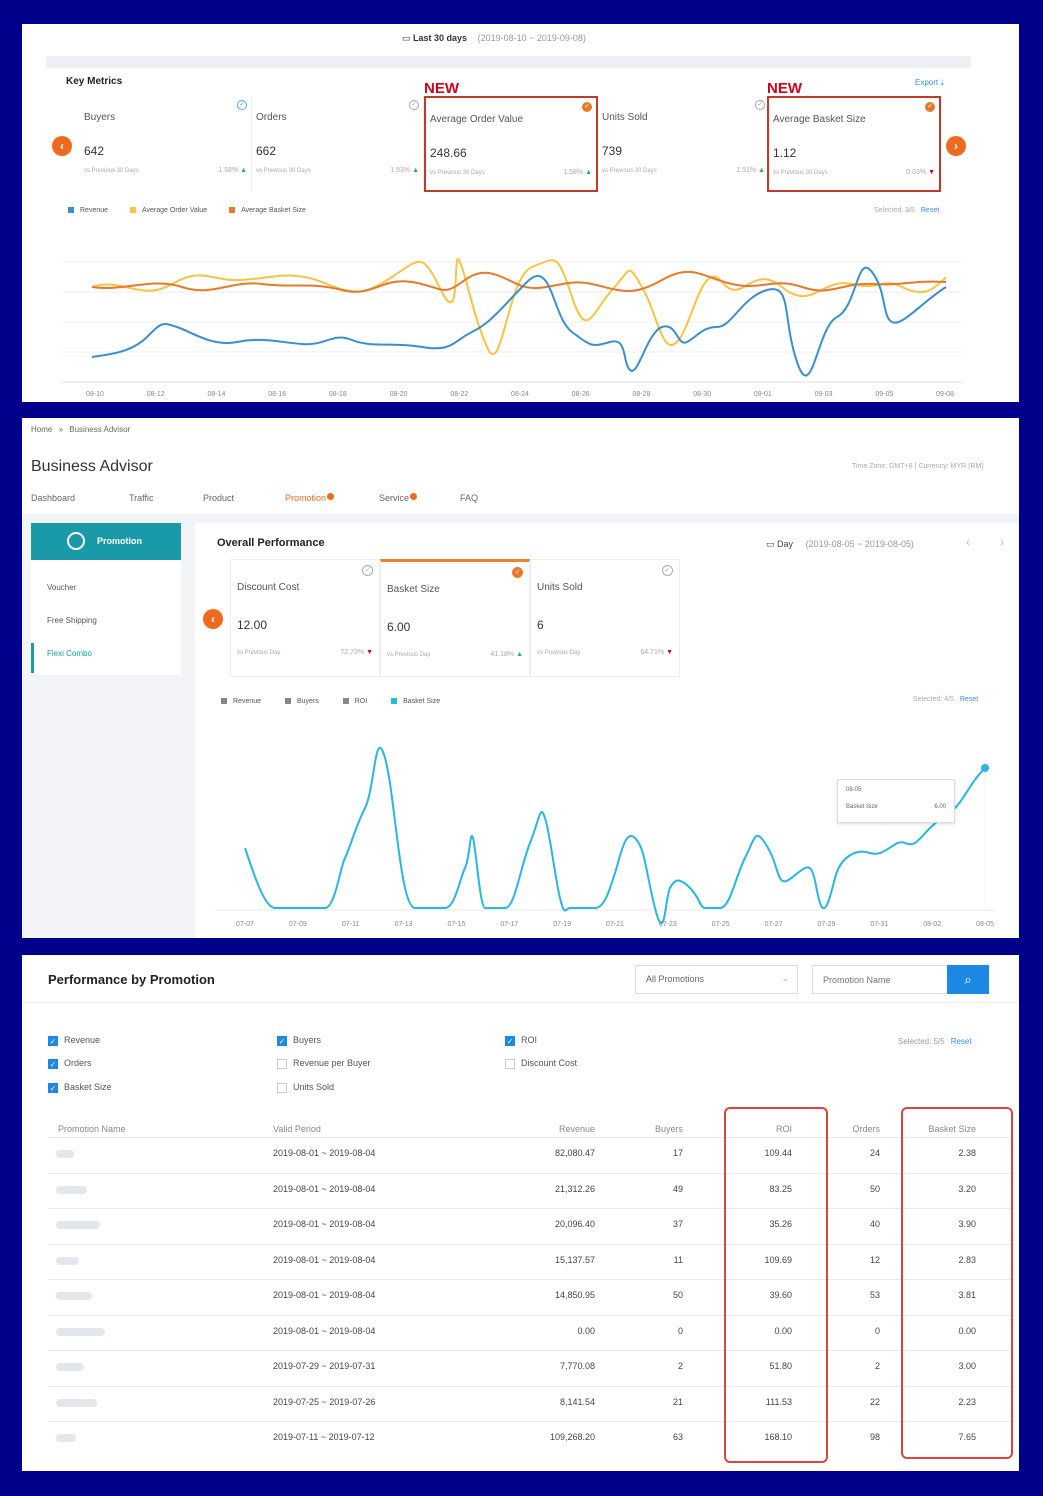 This screenshot has width=1043, height=1496. Describe the element at coordinates (415, 701) in the screenshot. I see `legend-item-basket-size: Basket Size` at that location.